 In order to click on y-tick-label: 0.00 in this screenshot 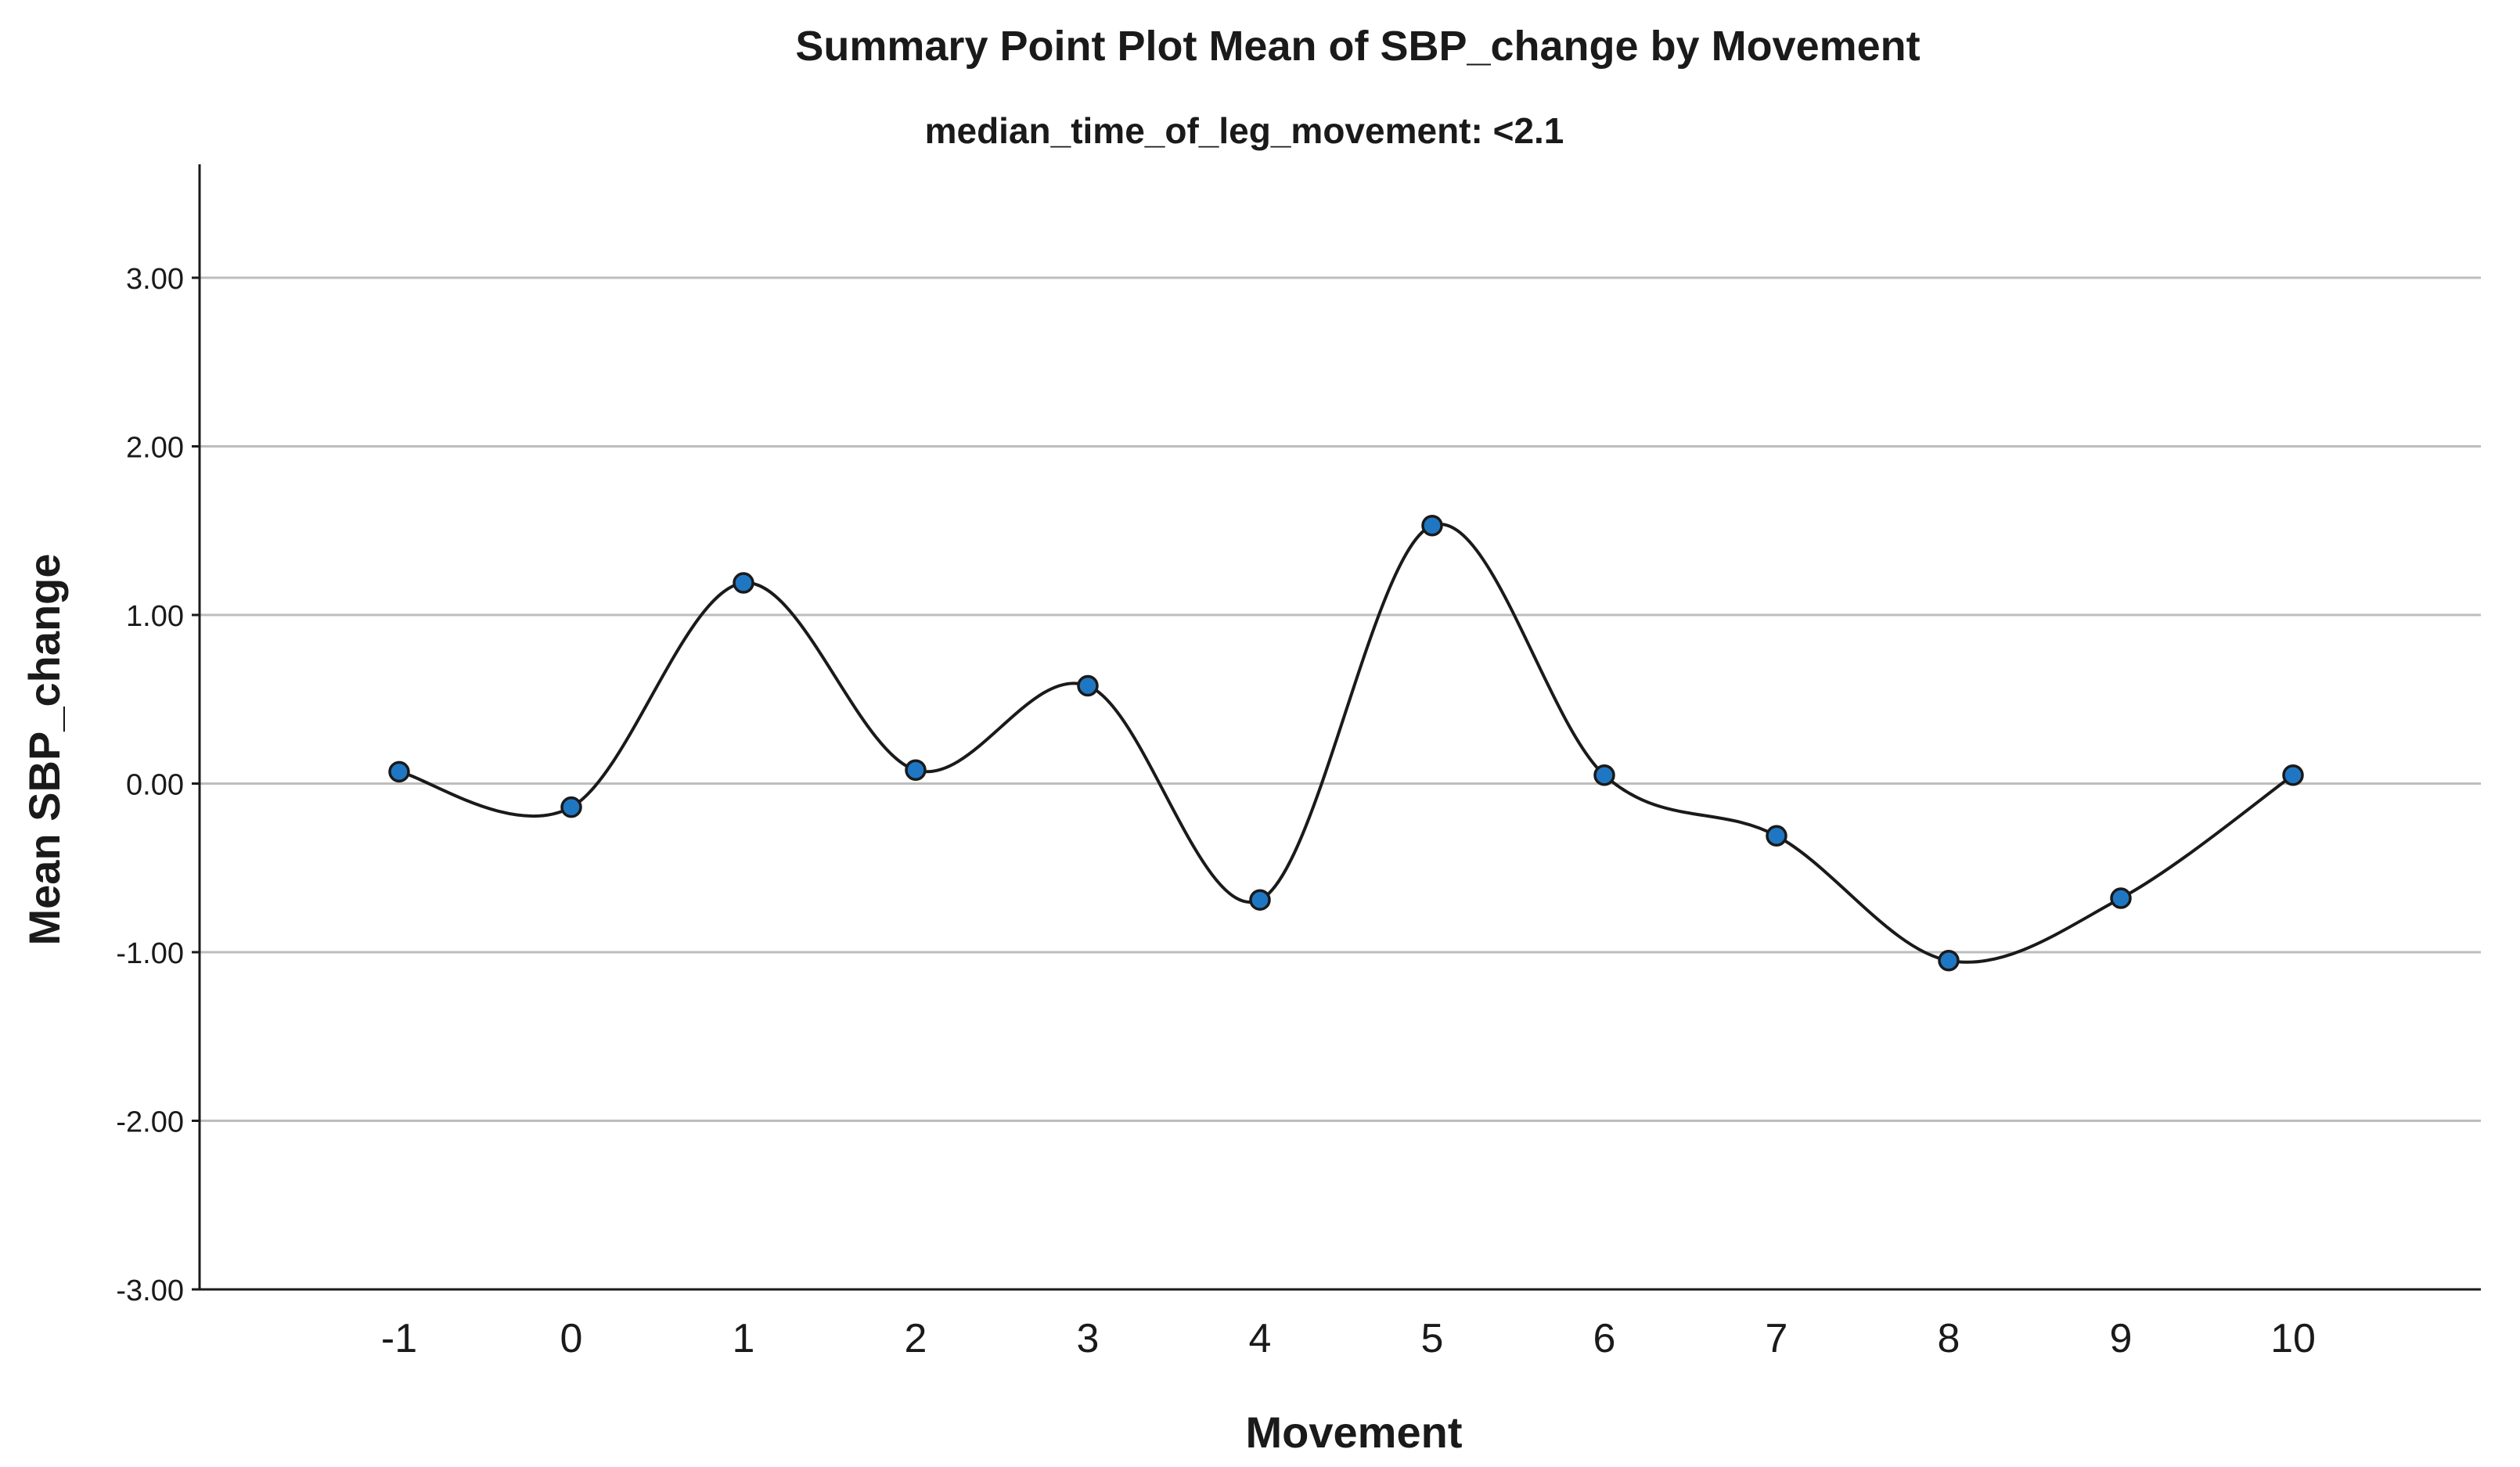, I will do `click(155, 785)`.